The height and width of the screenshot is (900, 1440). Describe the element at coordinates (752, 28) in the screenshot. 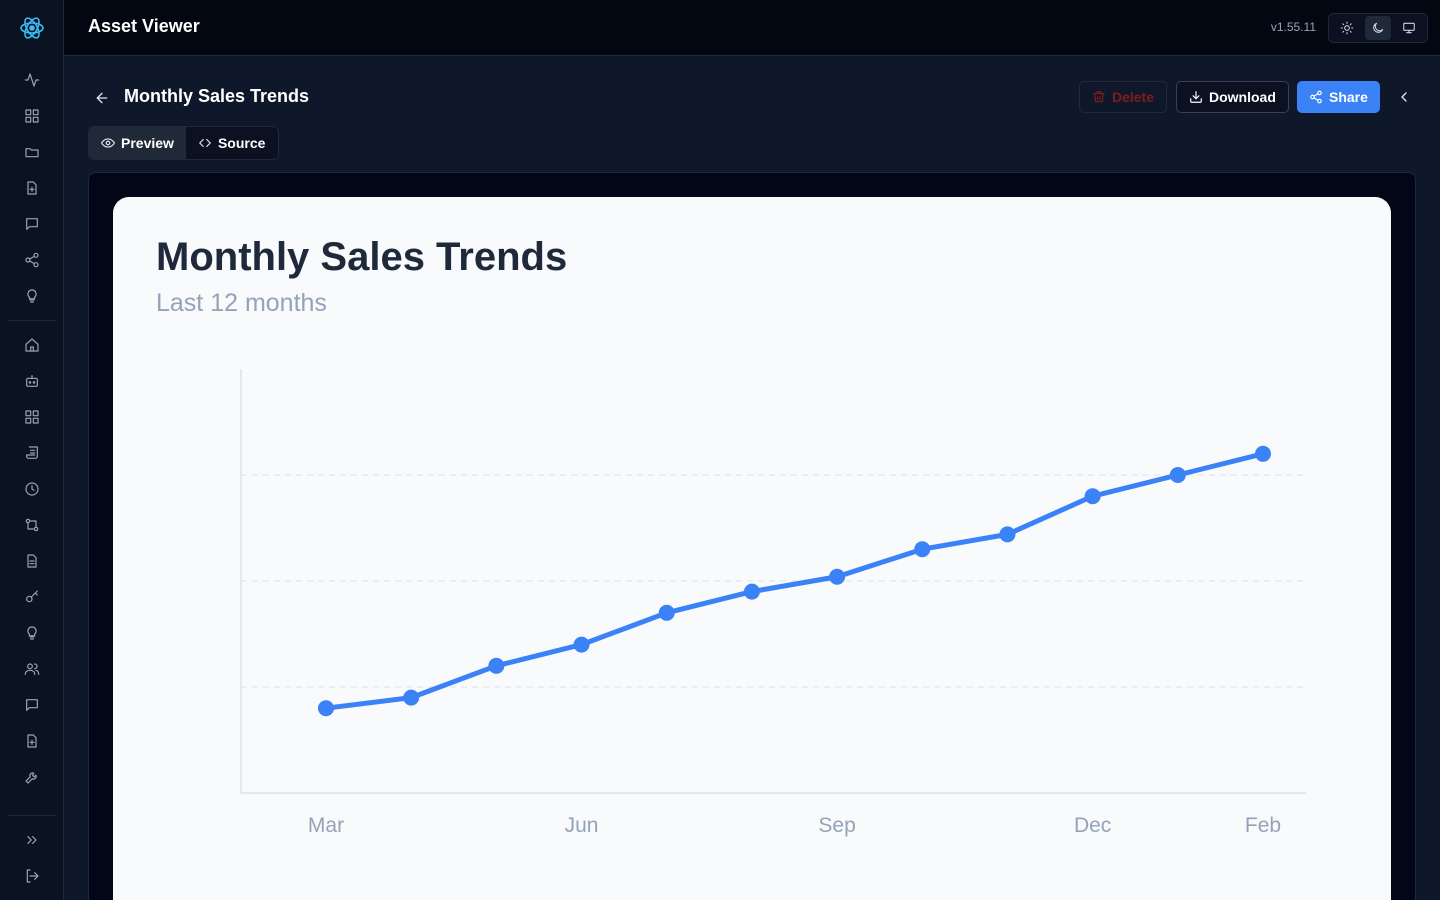

I see `top-header: Asset Viewer v1.55.11` at that location.